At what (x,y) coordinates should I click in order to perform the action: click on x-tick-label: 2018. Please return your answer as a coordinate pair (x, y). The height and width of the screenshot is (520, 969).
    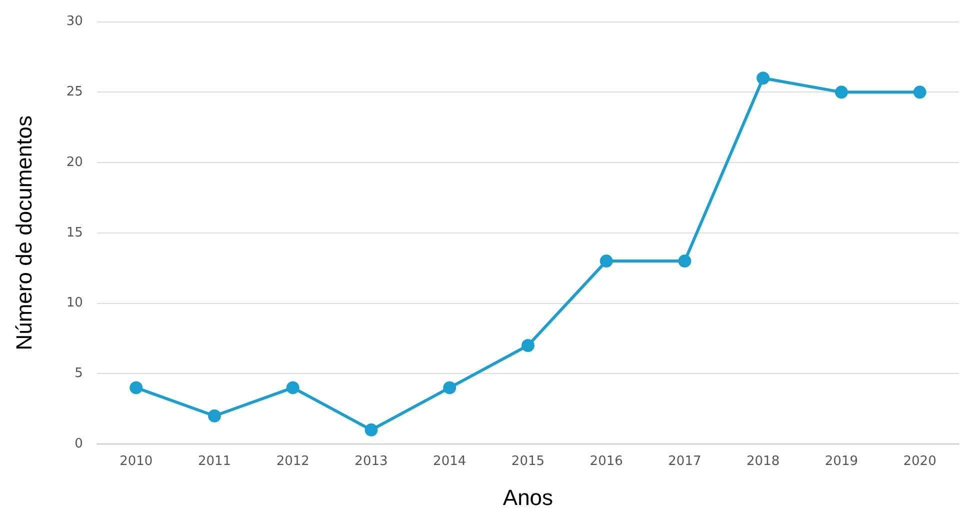
    Looking at the image, I should click on (763, 462).